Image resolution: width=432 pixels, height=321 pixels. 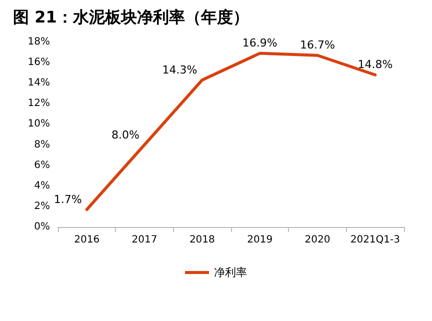 I want to click on data-label: 1.7%, so click(x=68, y=199).